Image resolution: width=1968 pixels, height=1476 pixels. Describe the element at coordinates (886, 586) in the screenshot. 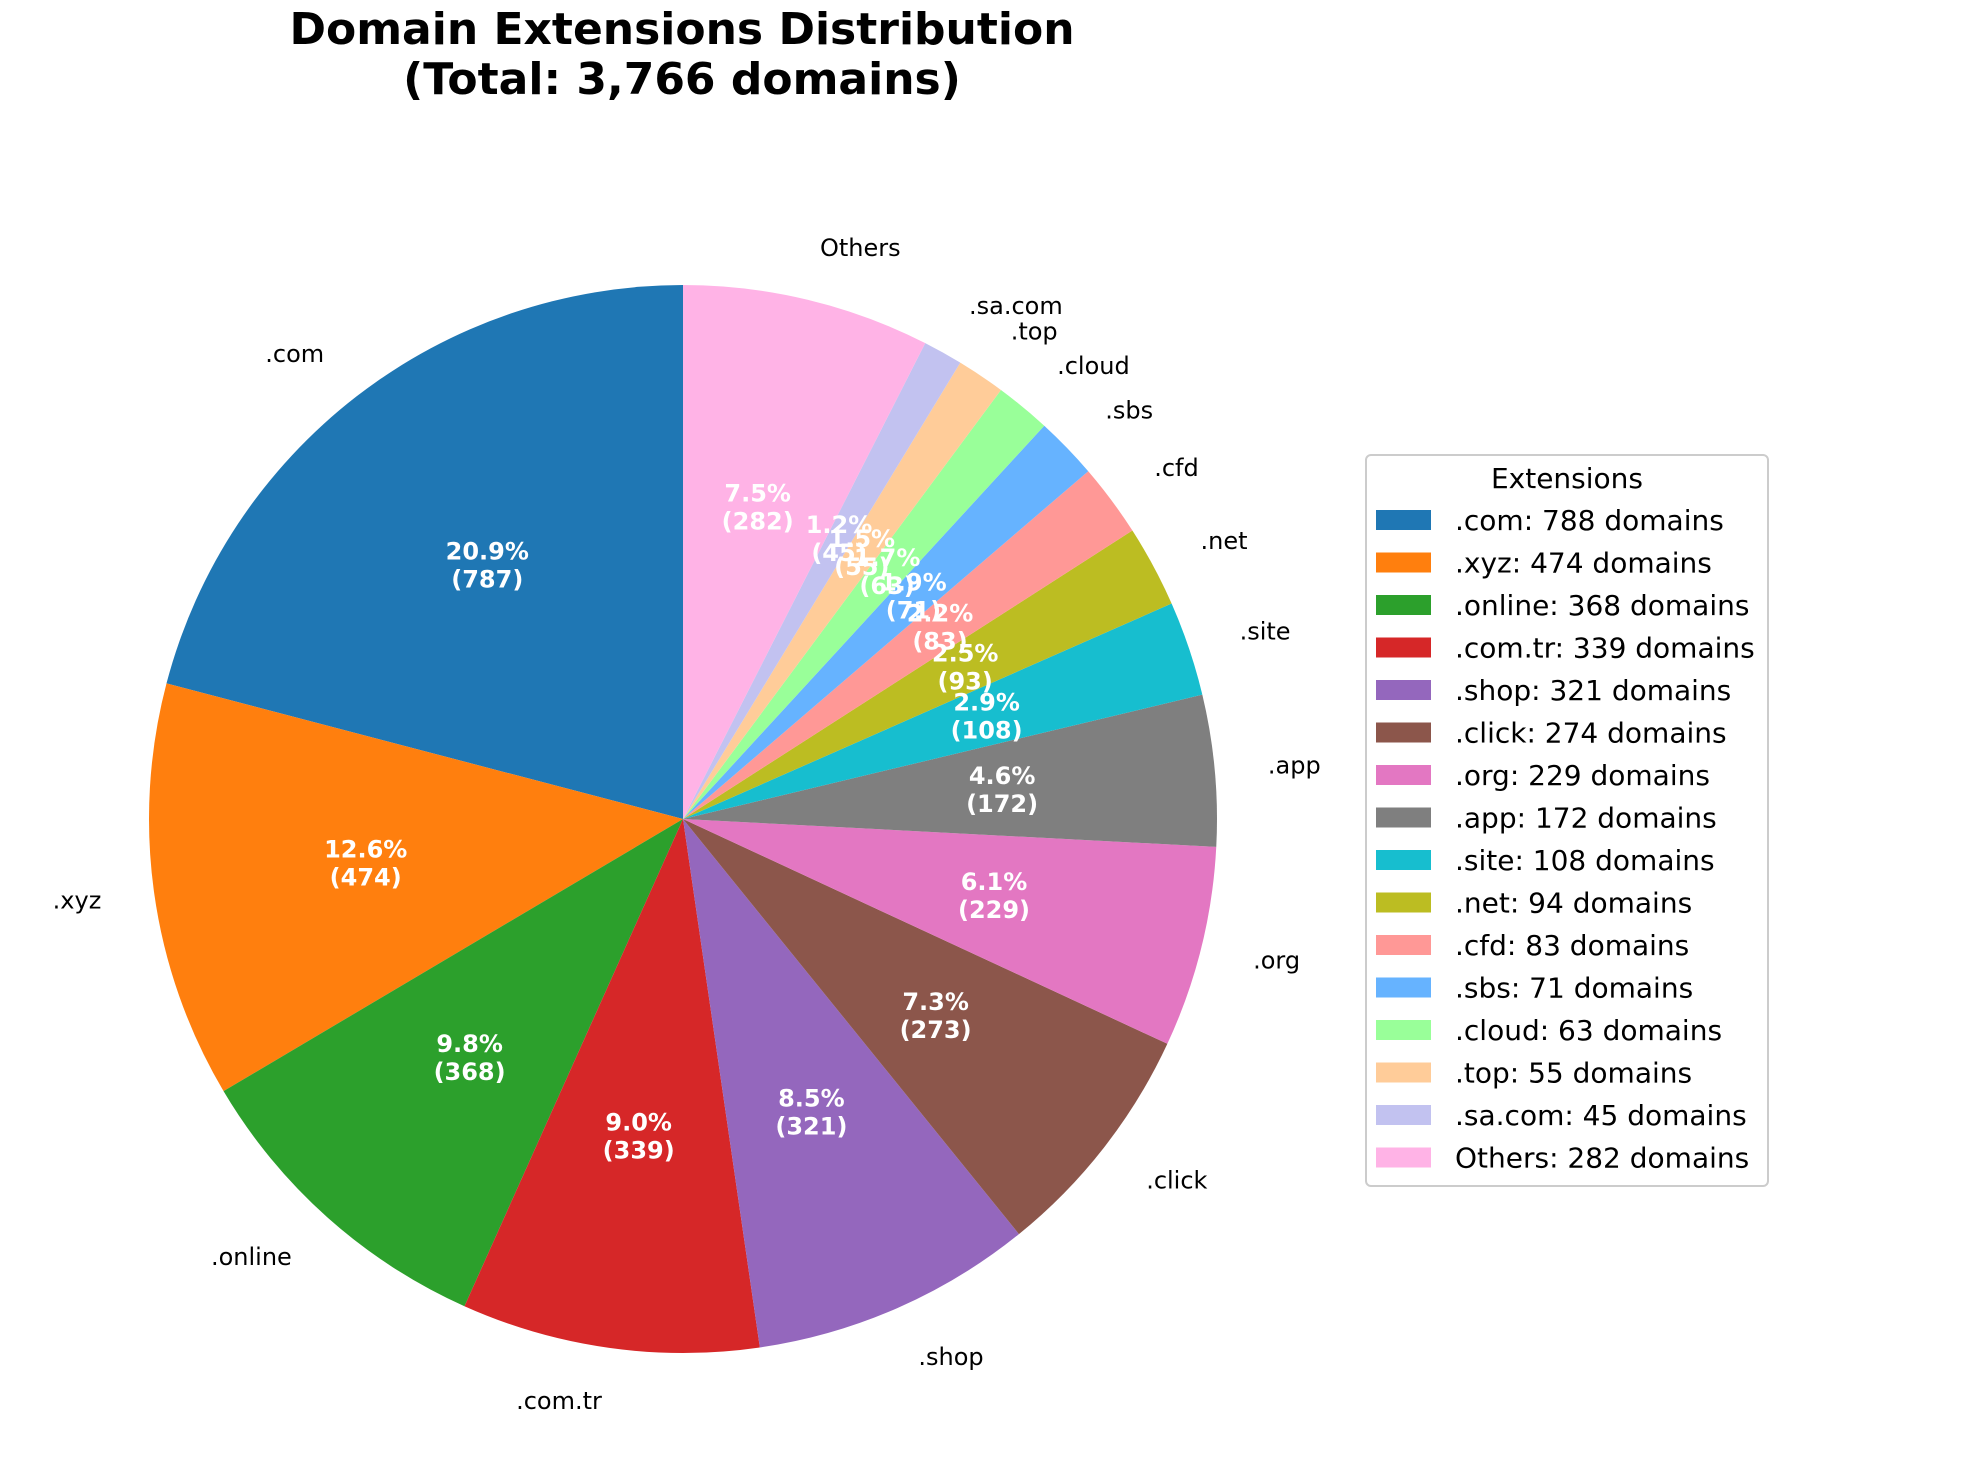

I see `slice-count-cloud: (63)` at that location.